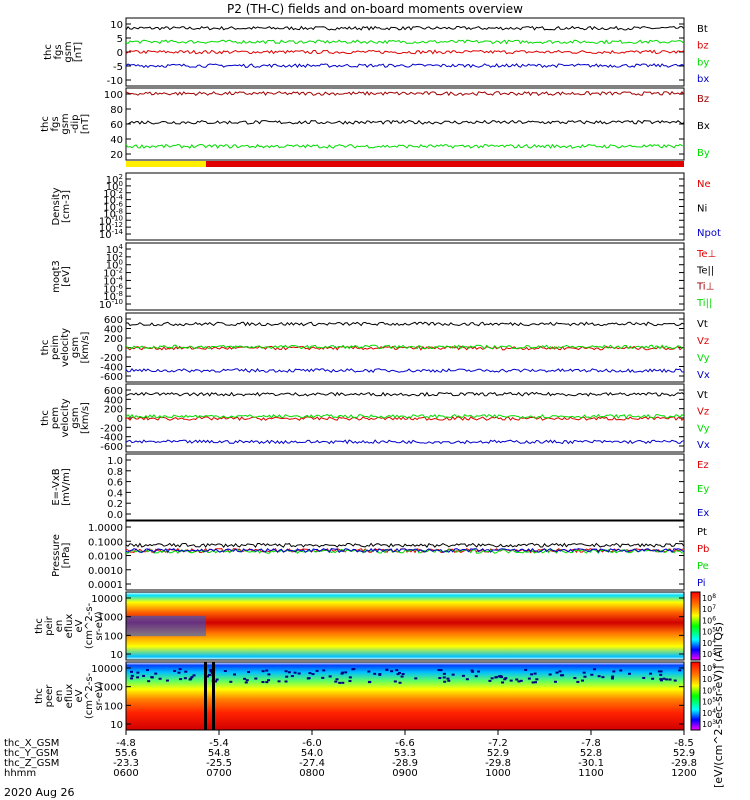 The height and width of the screenshot is (800, 750). I want to click on colorbar-tick-label: 10⁸, so click(709, 668).